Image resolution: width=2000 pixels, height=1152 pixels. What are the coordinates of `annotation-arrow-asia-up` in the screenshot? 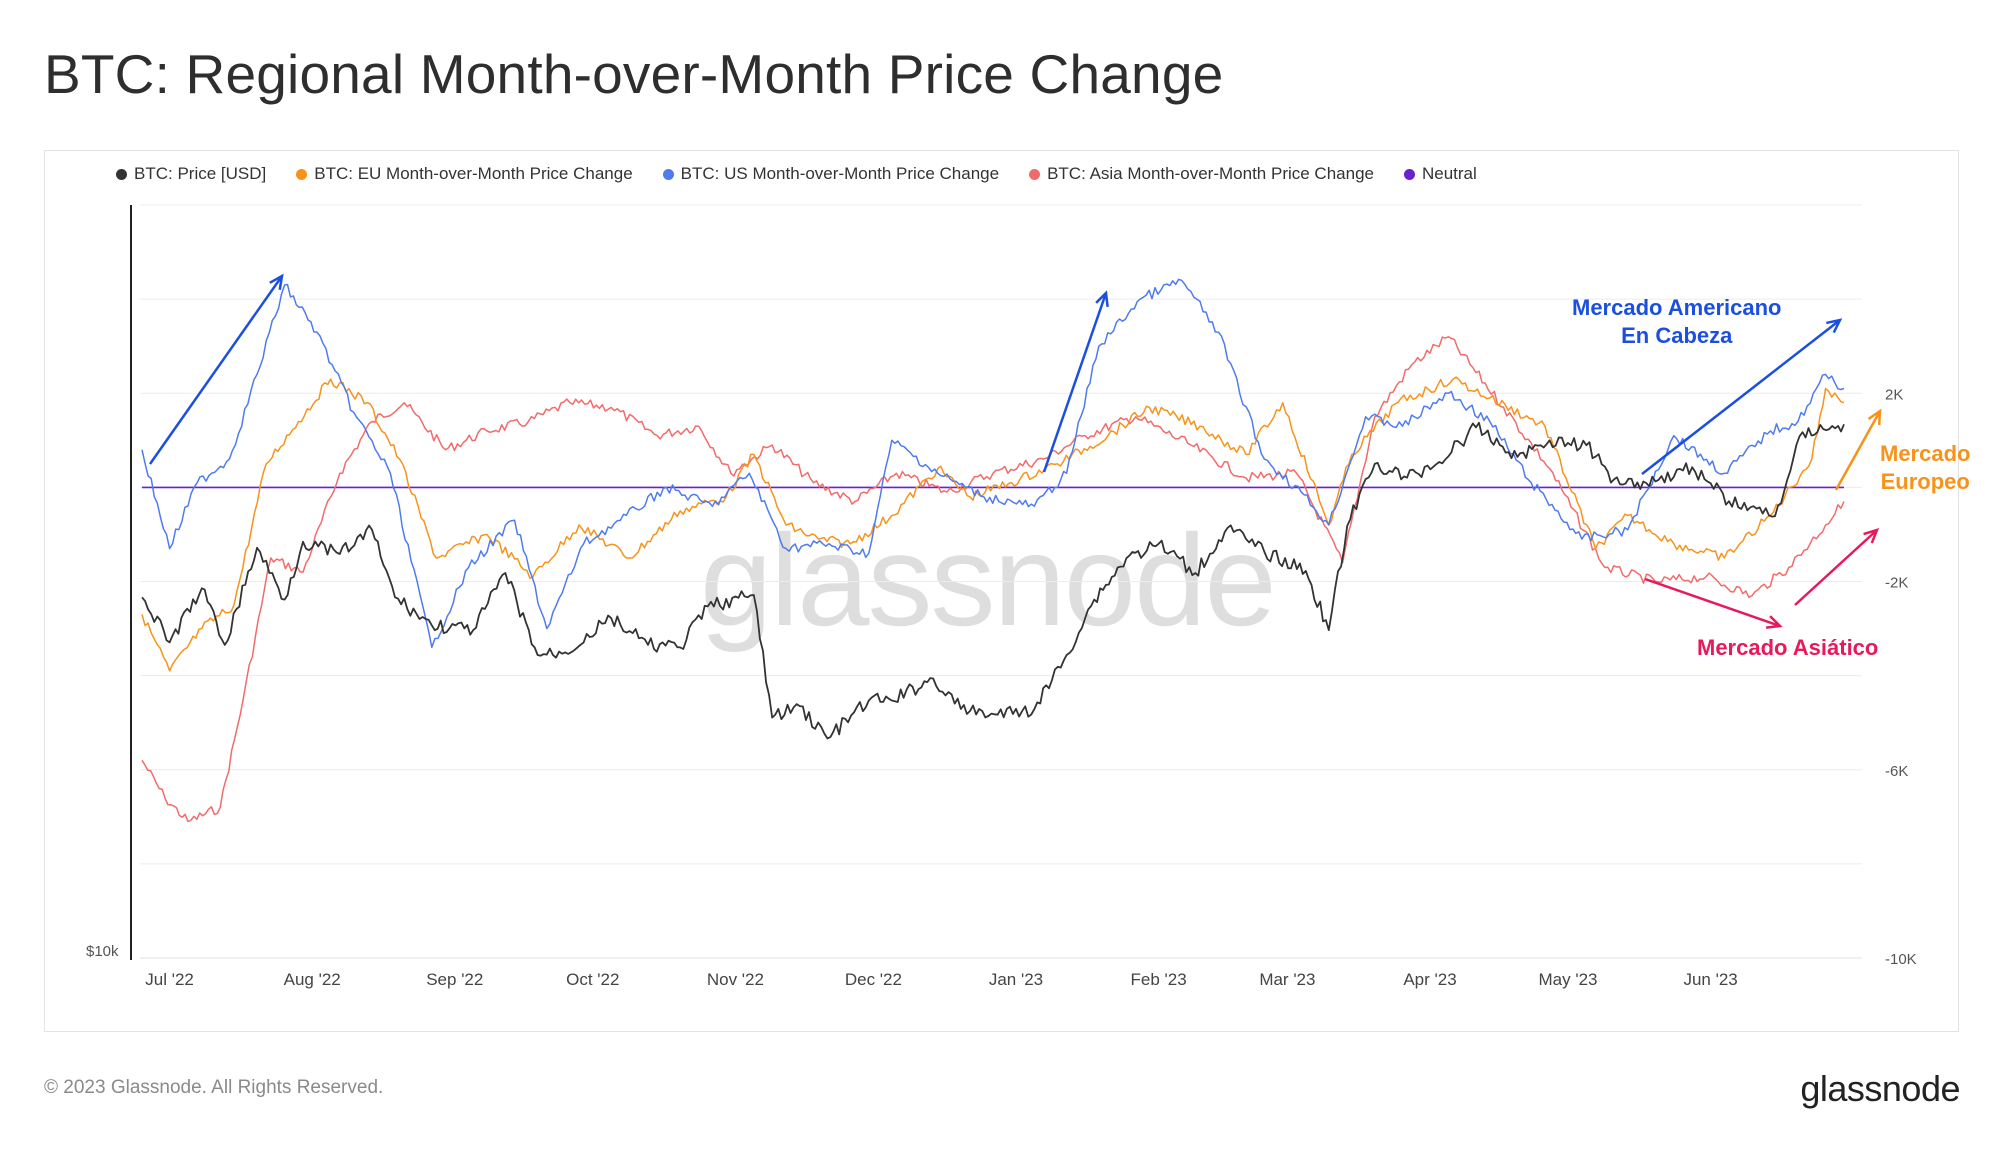 It's located at (1836, 567).